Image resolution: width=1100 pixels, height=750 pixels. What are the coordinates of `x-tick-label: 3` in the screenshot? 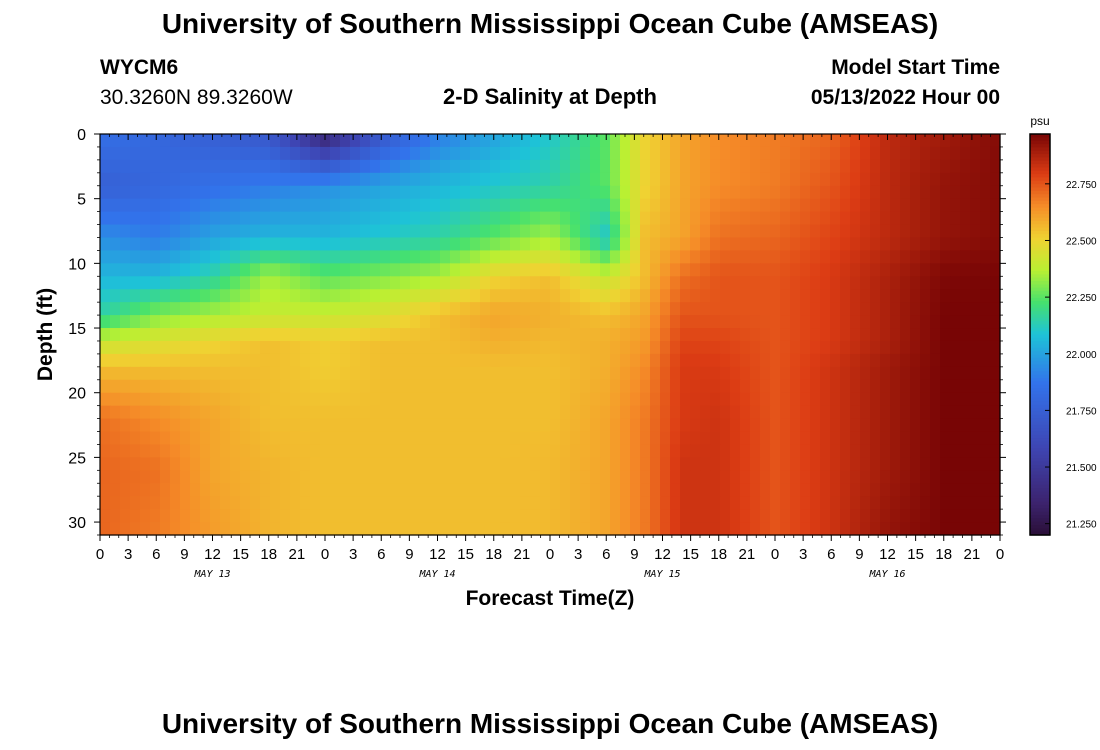 It's located at (128, 554).